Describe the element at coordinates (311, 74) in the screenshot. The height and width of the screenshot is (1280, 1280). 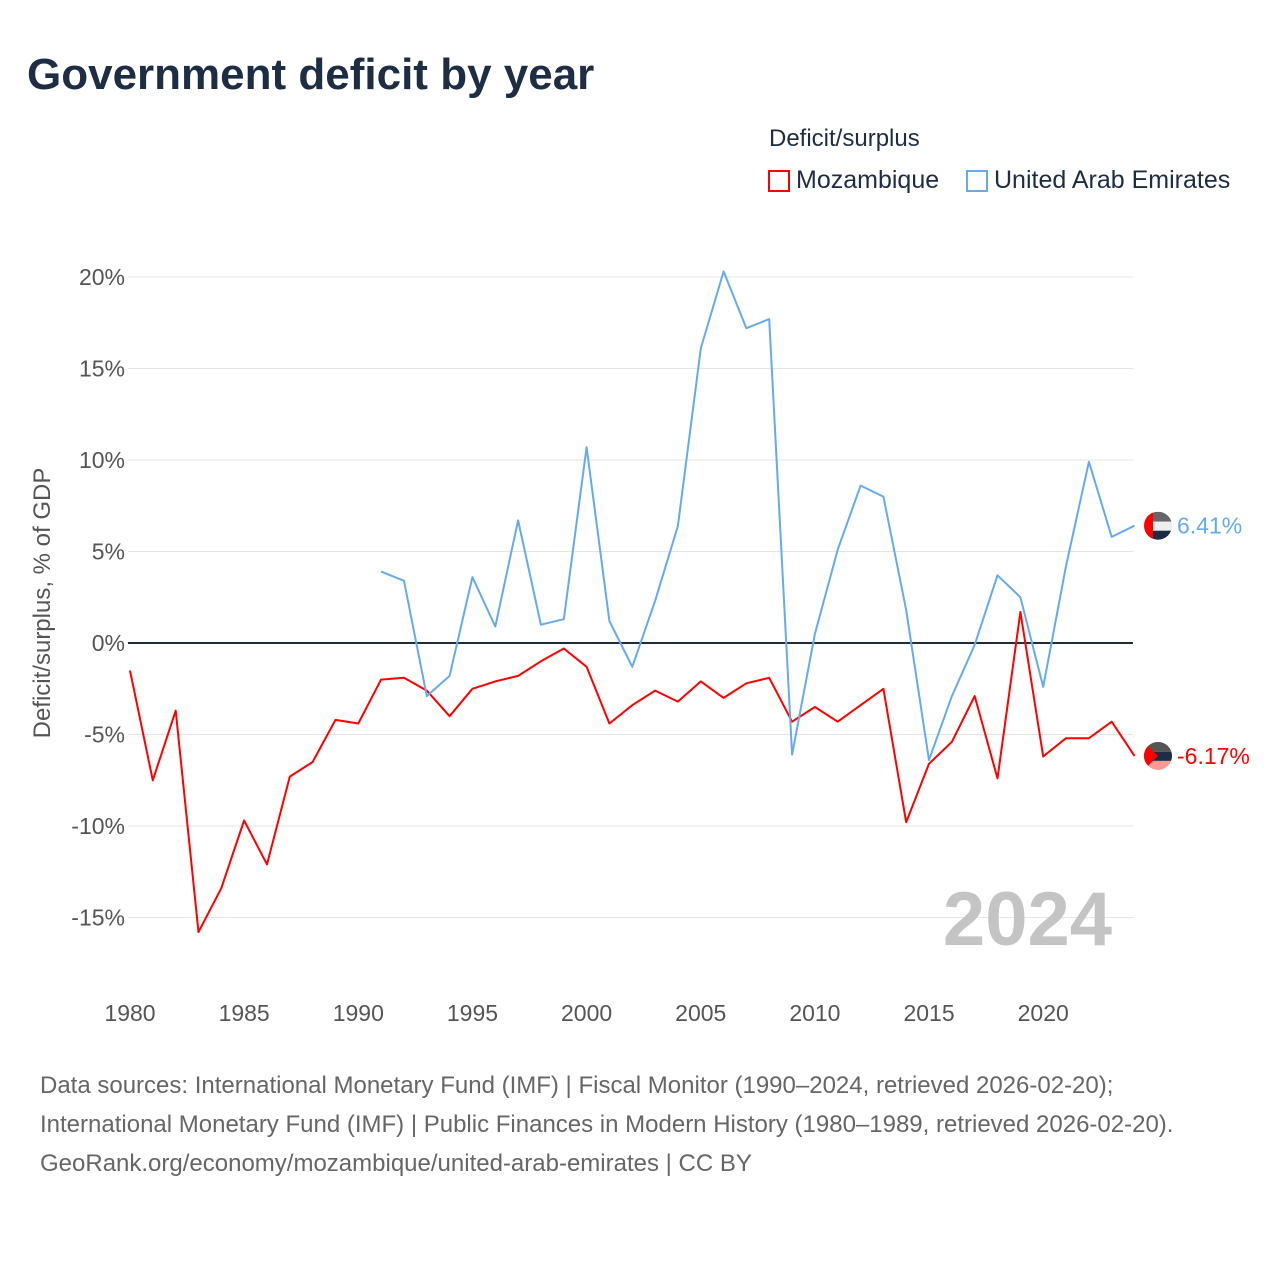
I see `chart-title: Government deficit by year` at that location.